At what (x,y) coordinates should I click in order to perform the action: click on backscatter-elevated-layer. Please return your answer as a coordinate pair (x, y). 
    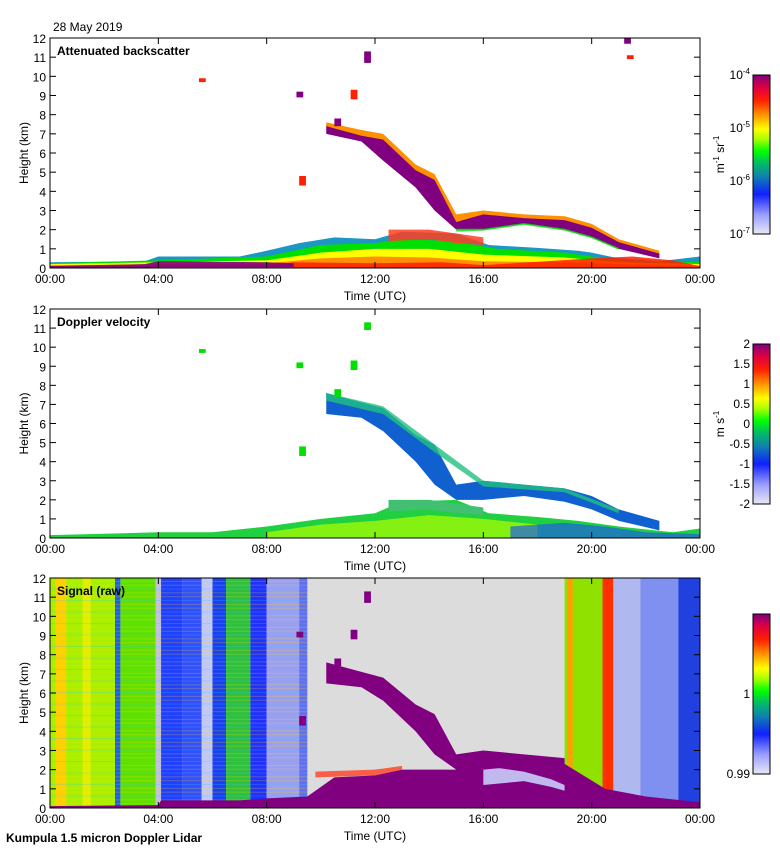
    Looking at the image, I should click on (436, 237).